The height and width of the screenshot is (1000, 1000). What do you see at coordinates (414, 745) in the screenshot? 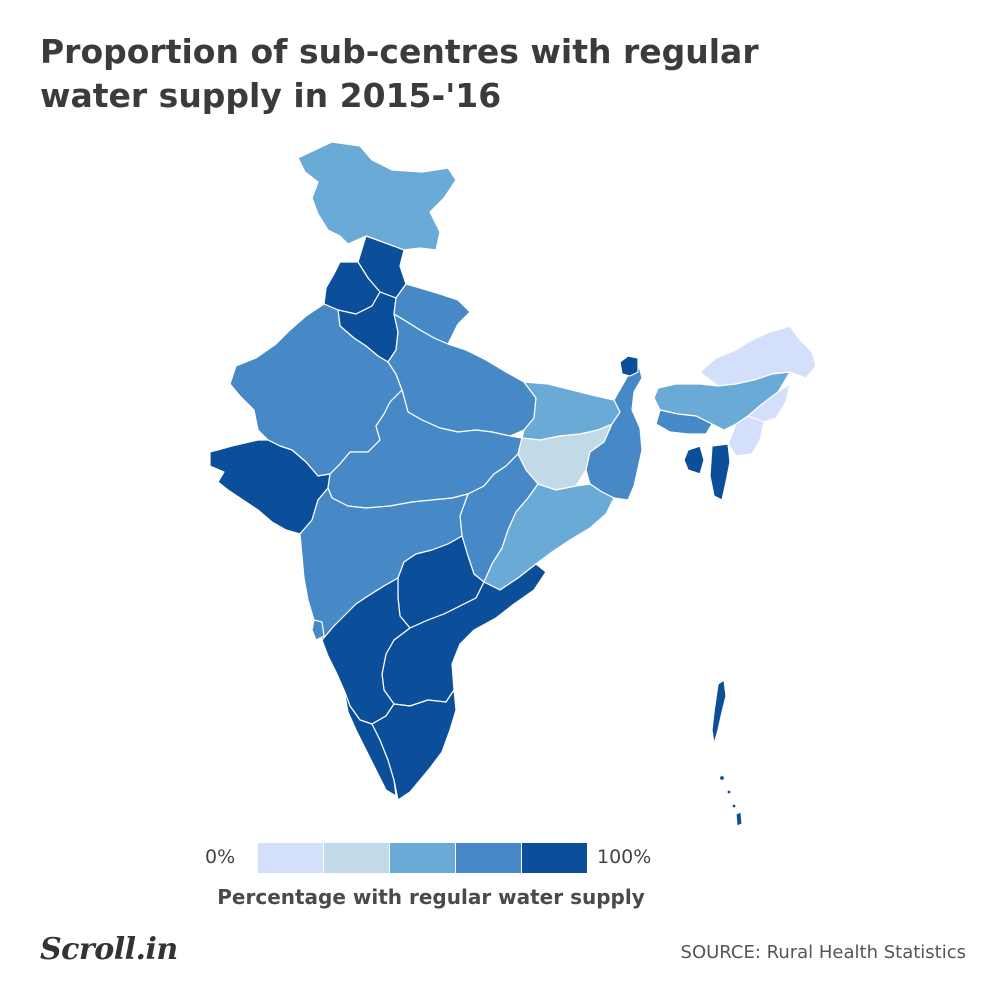
I see `region-tamil-nadu` at bounding box center [414, 745].